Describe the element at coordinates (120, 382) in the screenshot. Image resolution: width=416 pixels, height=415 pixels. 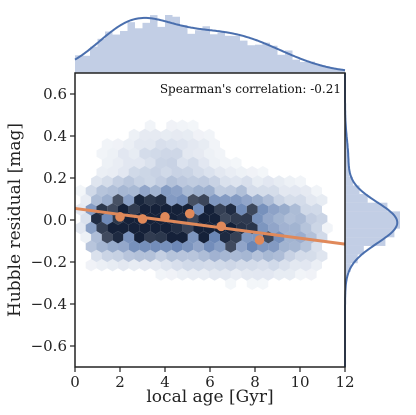
I see `x-tick-label: 2` at that location.